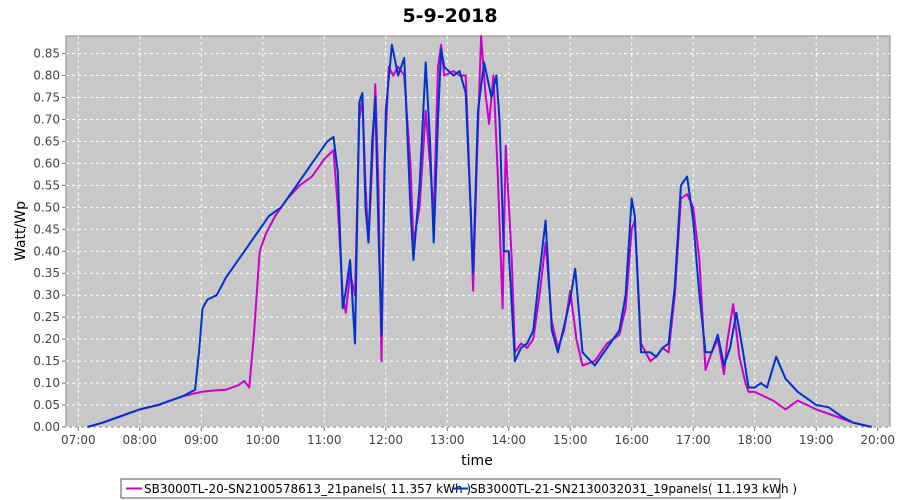 This screenshot has height=500, width=900. I want to click on y-tick-label: 0.70, so click(46, 119).